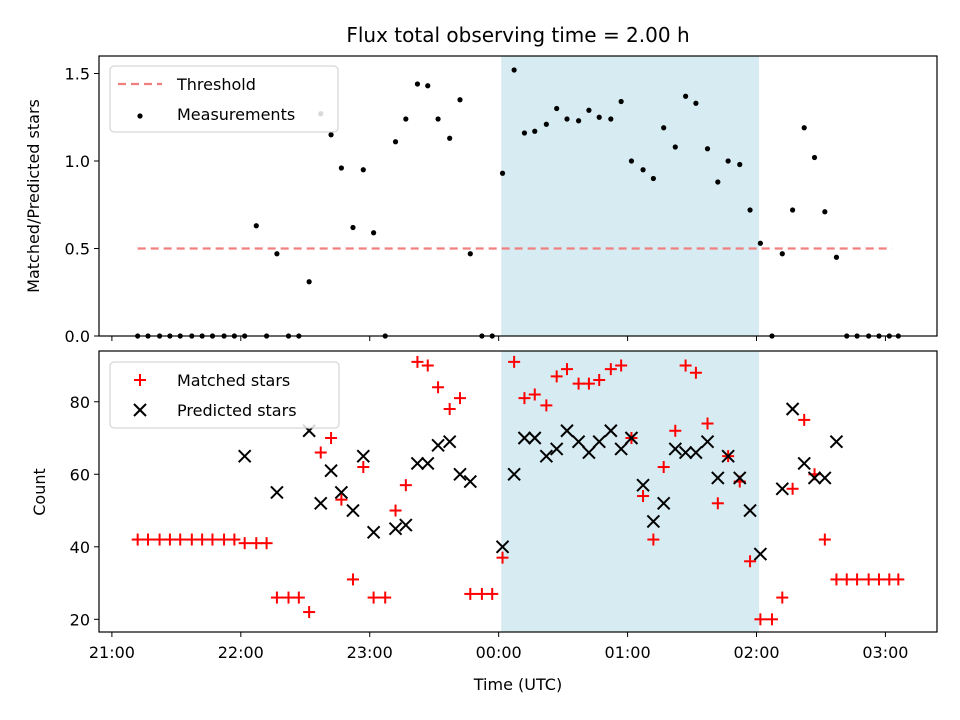 The image size is (960, 720). Describe the element at coordinates (77, 336) in the screenshot. I see `top-y-tick-label: 0.0` at that location.